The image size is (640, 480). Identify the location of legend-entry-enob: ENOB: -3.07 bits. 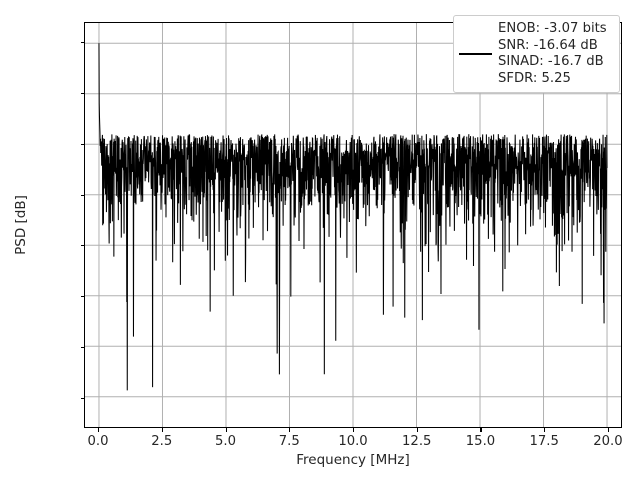
(552, 28).